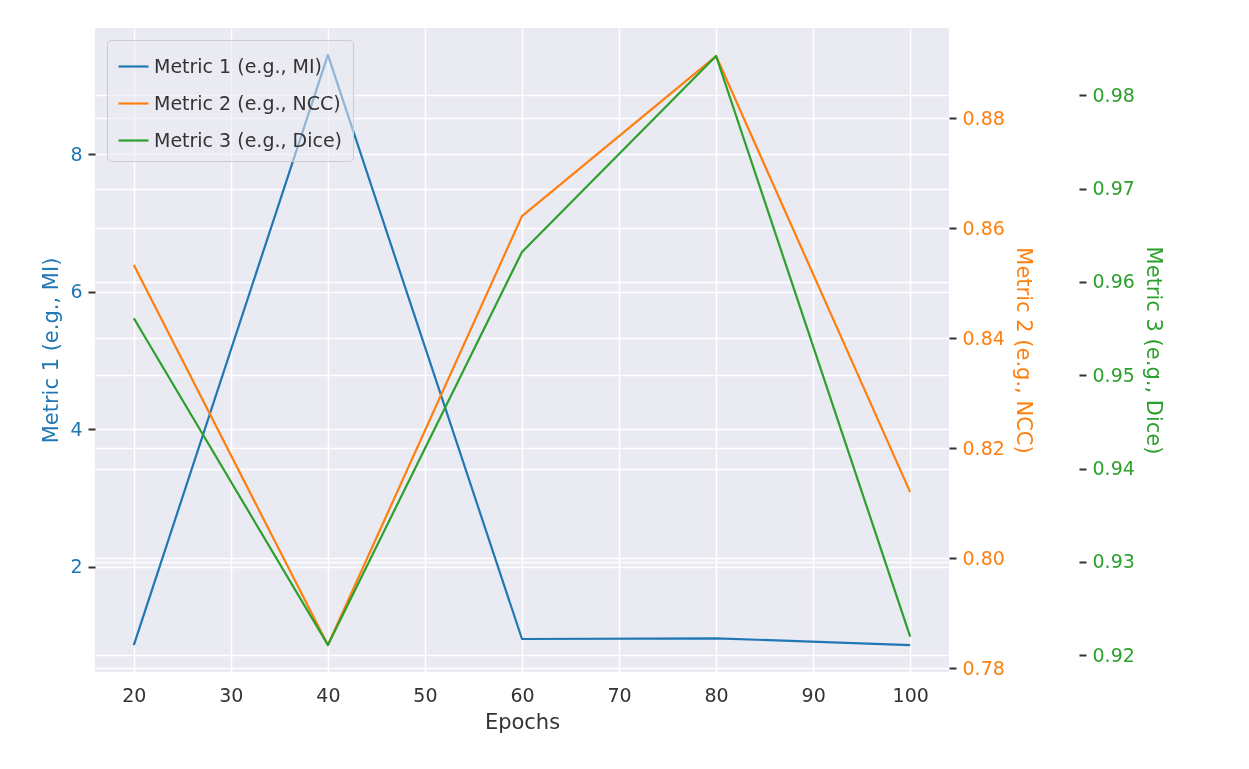  What do you see at coordinates (76, 566) in the screenshot?
I see `y-tick-label: 2` at bounding box center [76, 566].